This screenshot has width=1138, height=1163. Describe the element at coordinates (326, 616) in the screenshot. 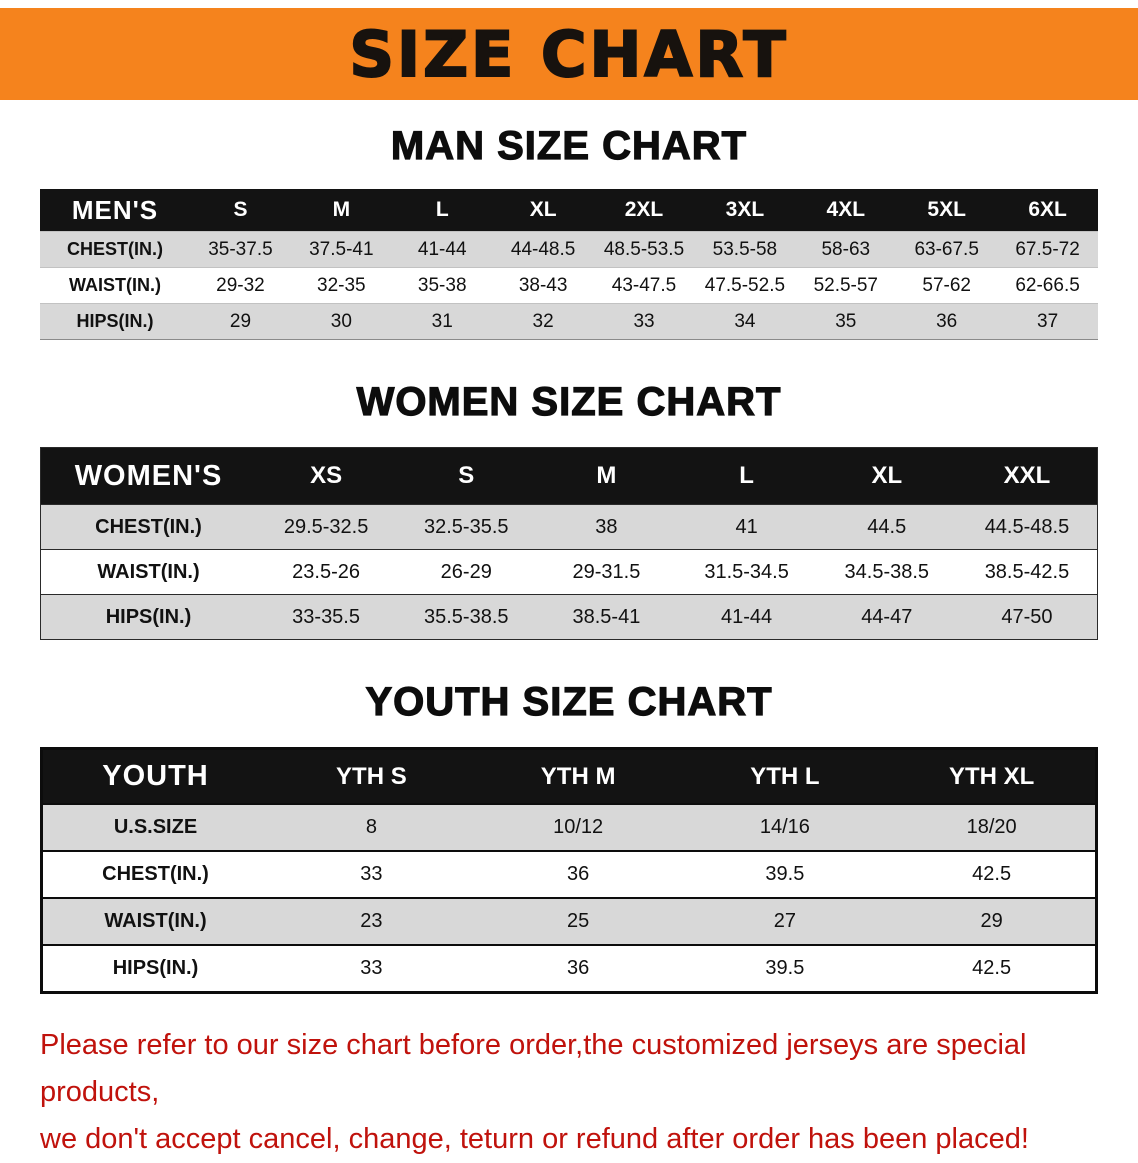

I see `value-cell: 33-35.5` at that location.